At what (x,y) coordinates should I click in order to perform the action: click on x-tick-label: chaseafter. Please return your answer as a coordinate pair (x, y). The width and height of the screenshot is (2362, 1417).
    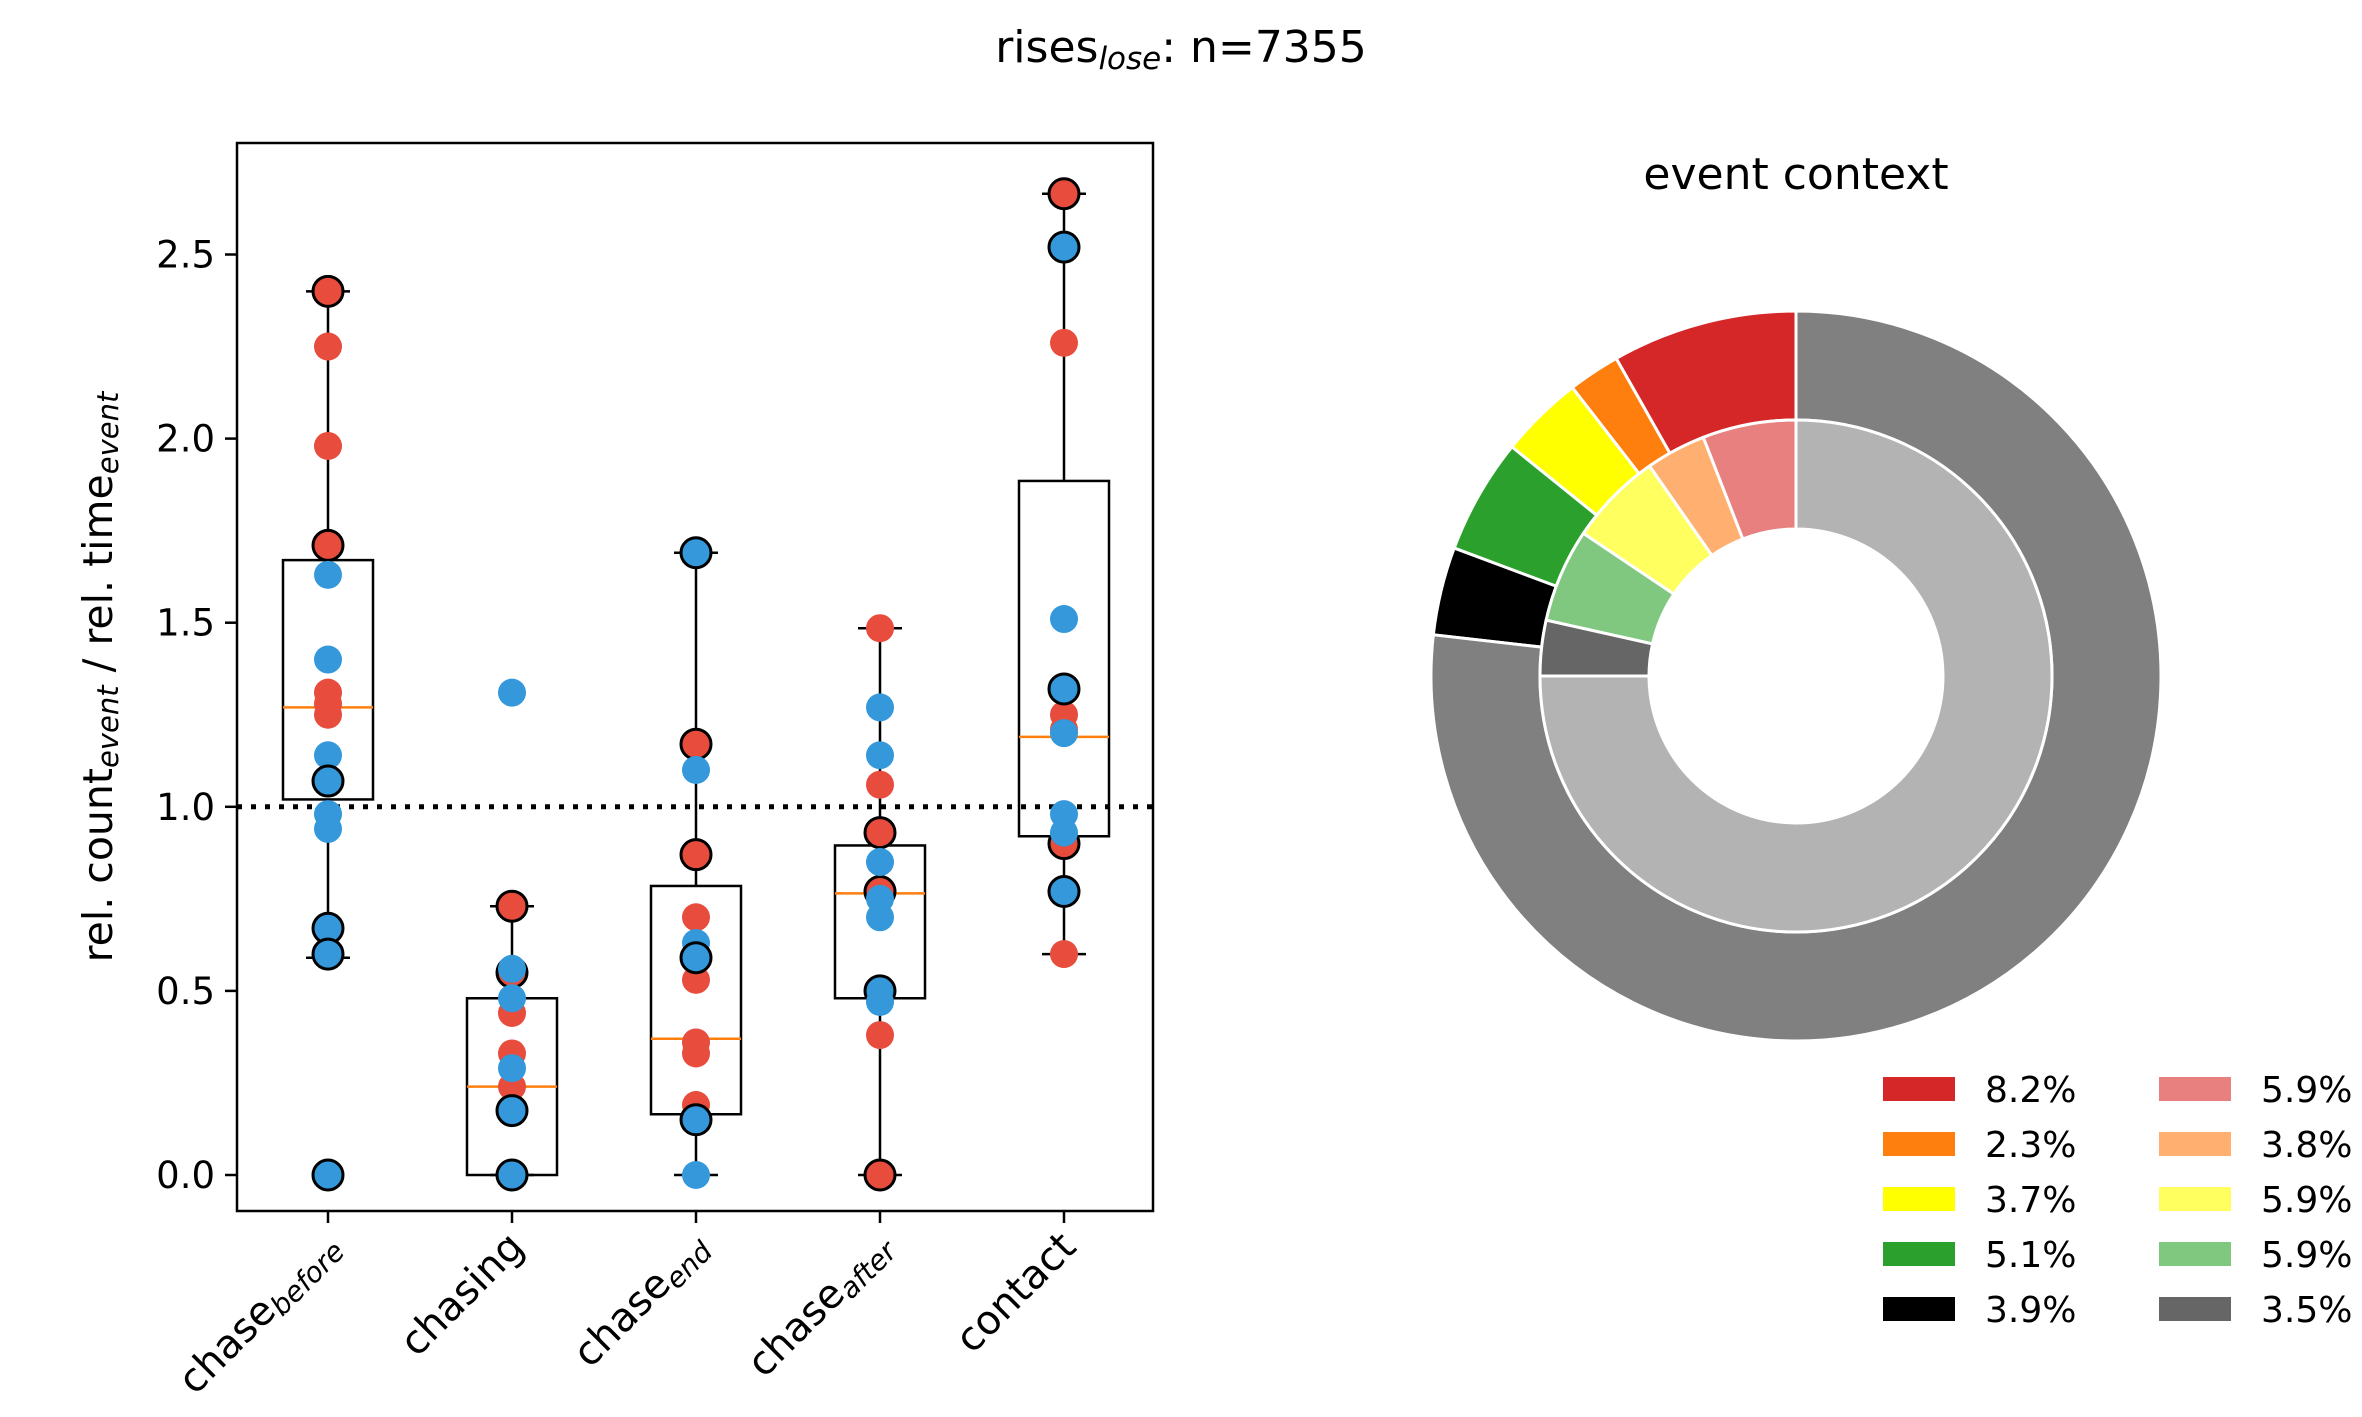
    Looking at the image, I should click on (821, 1305).